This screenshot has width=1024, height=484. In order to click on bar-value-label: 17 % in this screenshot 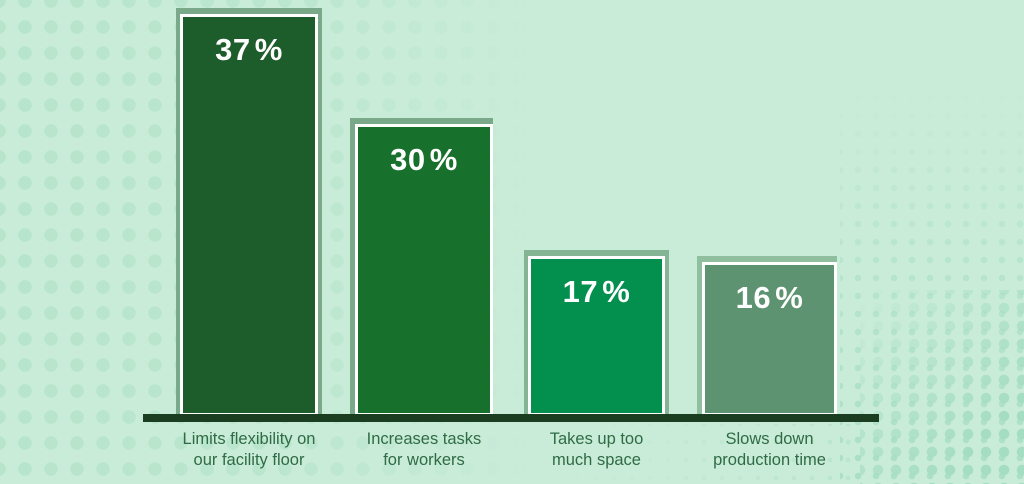, I will do `click(596, 291)`.